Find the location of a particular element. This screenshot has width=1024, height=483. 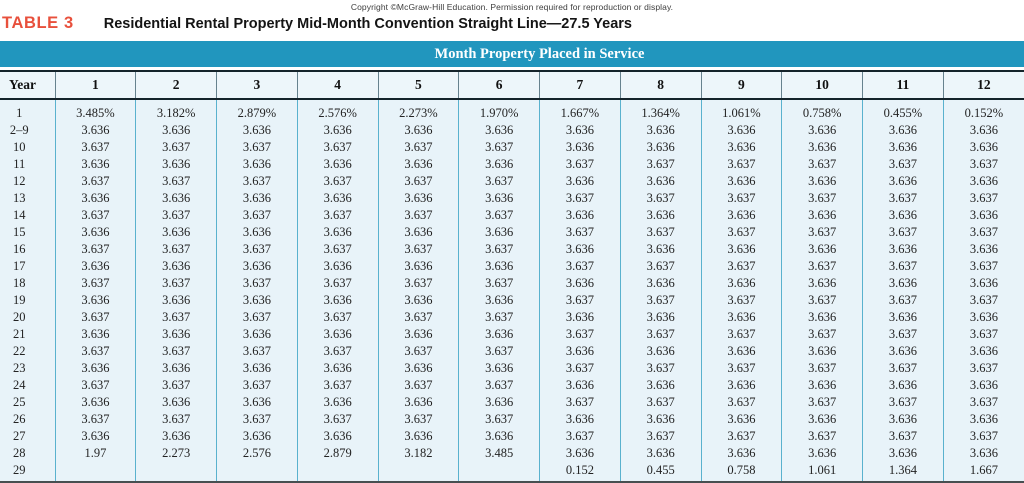

month-column-header: 8 is located at coordinates (660, 85).